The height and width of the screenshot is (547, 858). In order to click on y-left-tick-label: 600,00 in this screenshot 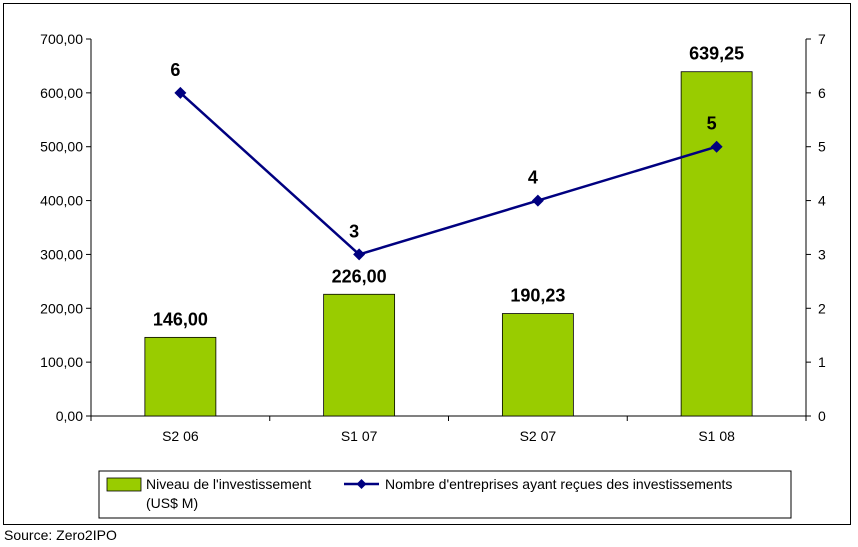, I will do `click(61, 93)`.